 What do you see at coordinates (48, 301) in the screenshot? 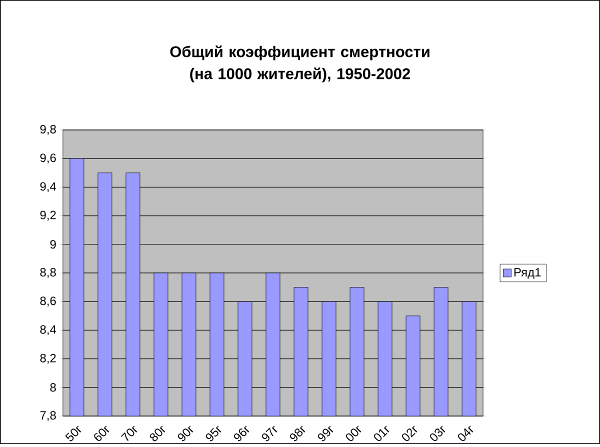
I see `y-tick-label: 8,6` at bounding box center [48, 301].